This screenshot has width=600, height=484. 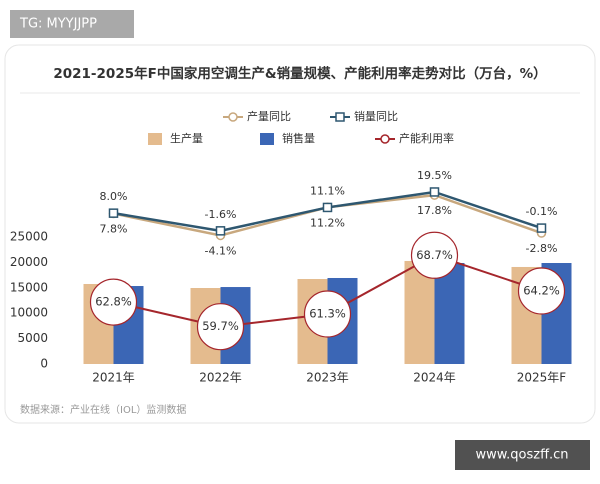 I want to click on value-label: 62.8%, so click(x=113, y=302).